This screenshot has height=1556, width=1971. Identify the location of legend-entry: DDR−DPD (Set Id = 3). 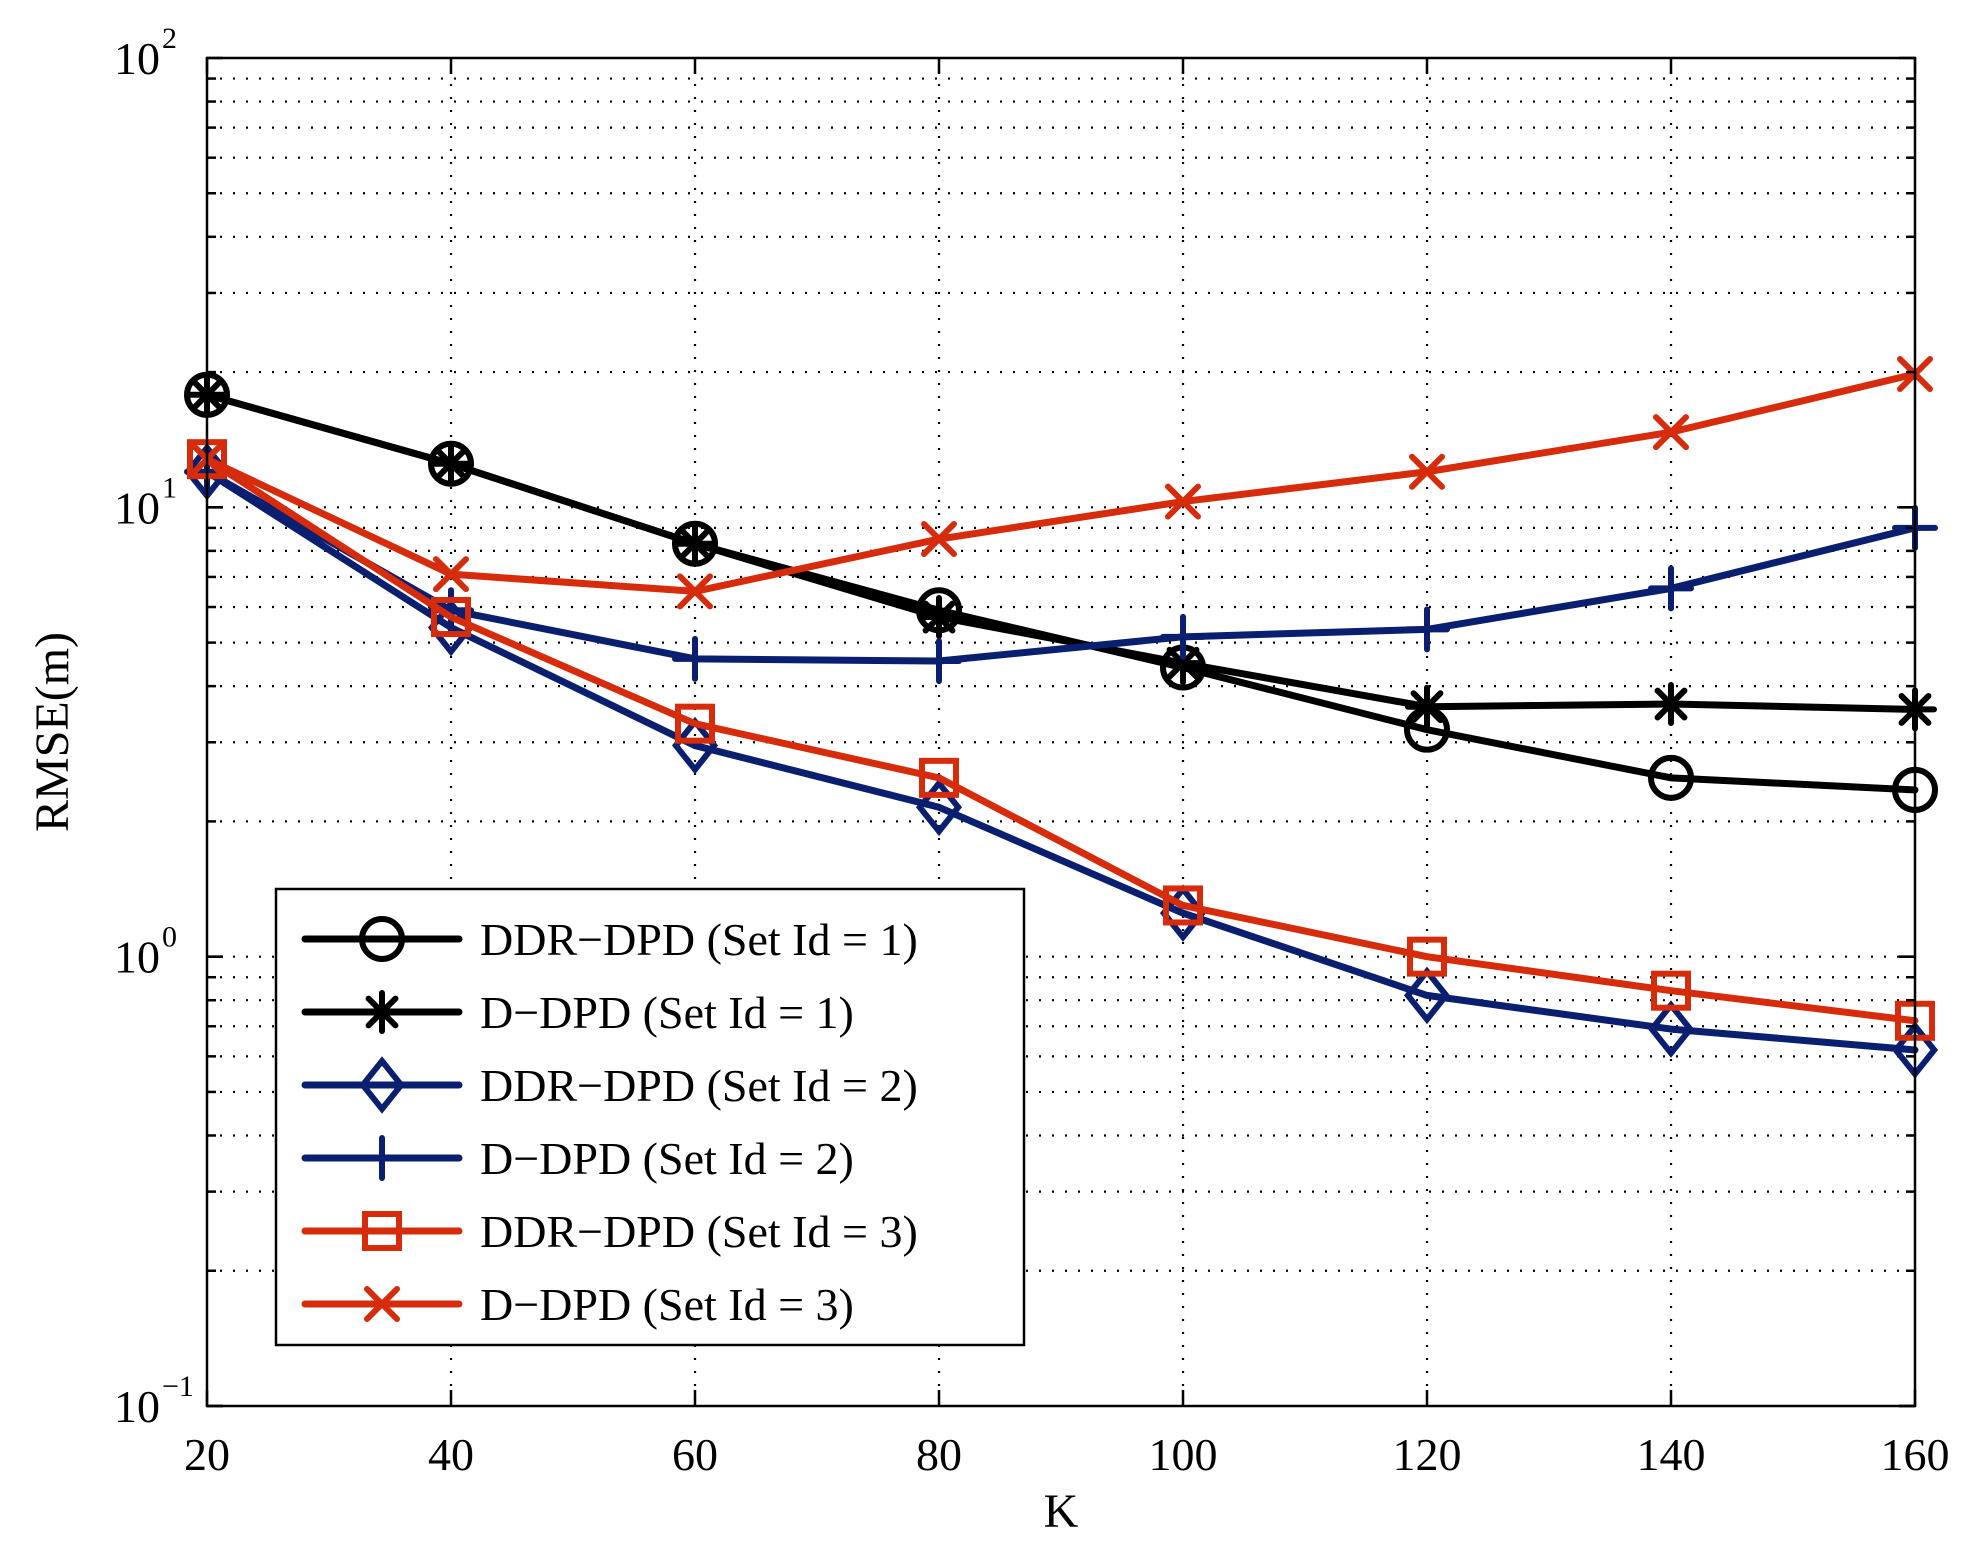
(609, 1231).